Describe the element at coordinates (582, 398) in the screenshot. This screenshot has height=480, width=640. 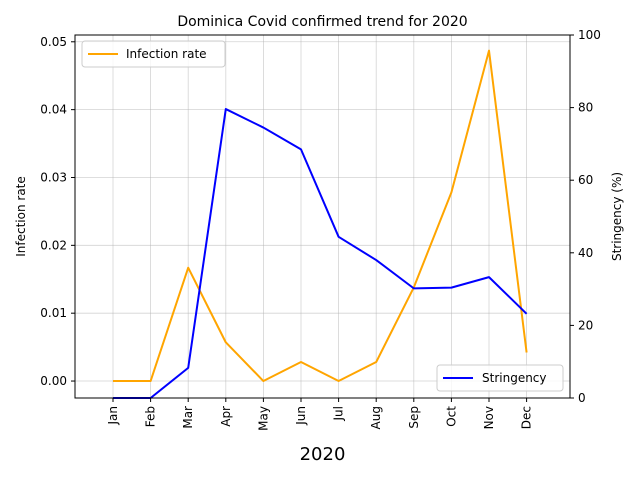
I see `tick-label-right: 0` at that location.